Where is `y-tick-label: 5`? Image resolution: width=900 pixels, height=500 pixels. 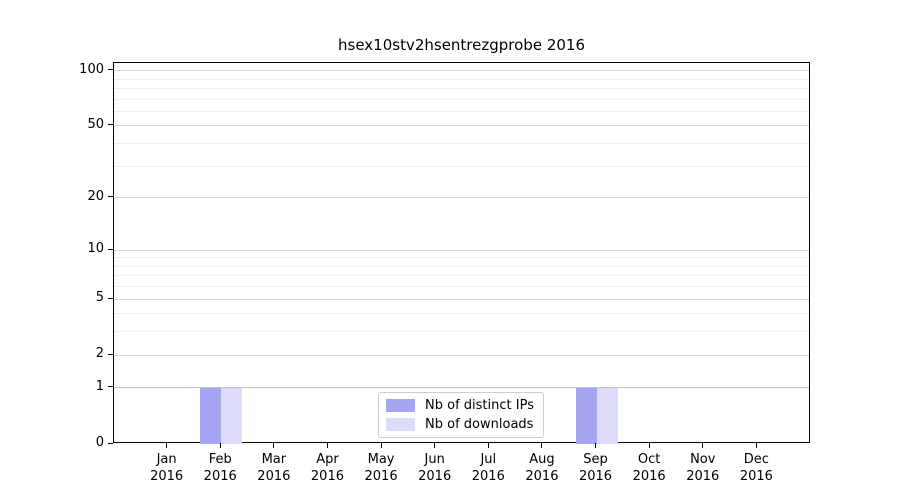 y-tick-label: 5 is located at coordinates (99, 298).